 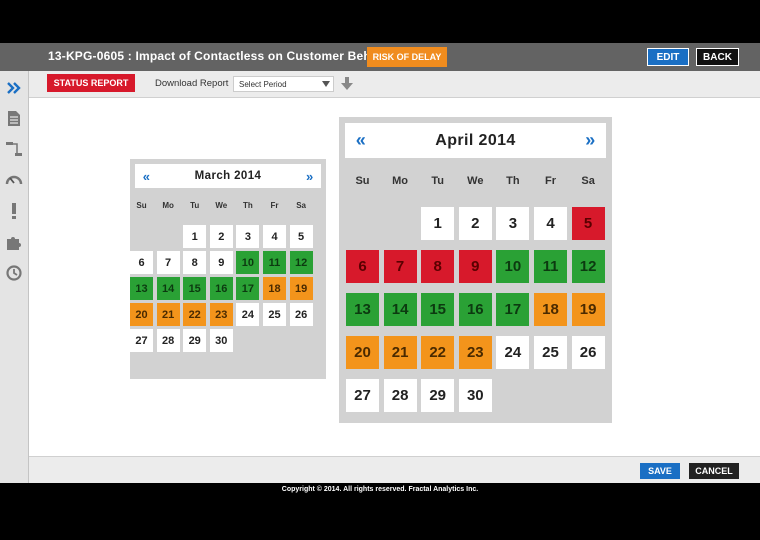 What do you see at coordinates (195, 205) in the screenshot?
I see `weekday-label: Tu` at bounding box center [195, 205].